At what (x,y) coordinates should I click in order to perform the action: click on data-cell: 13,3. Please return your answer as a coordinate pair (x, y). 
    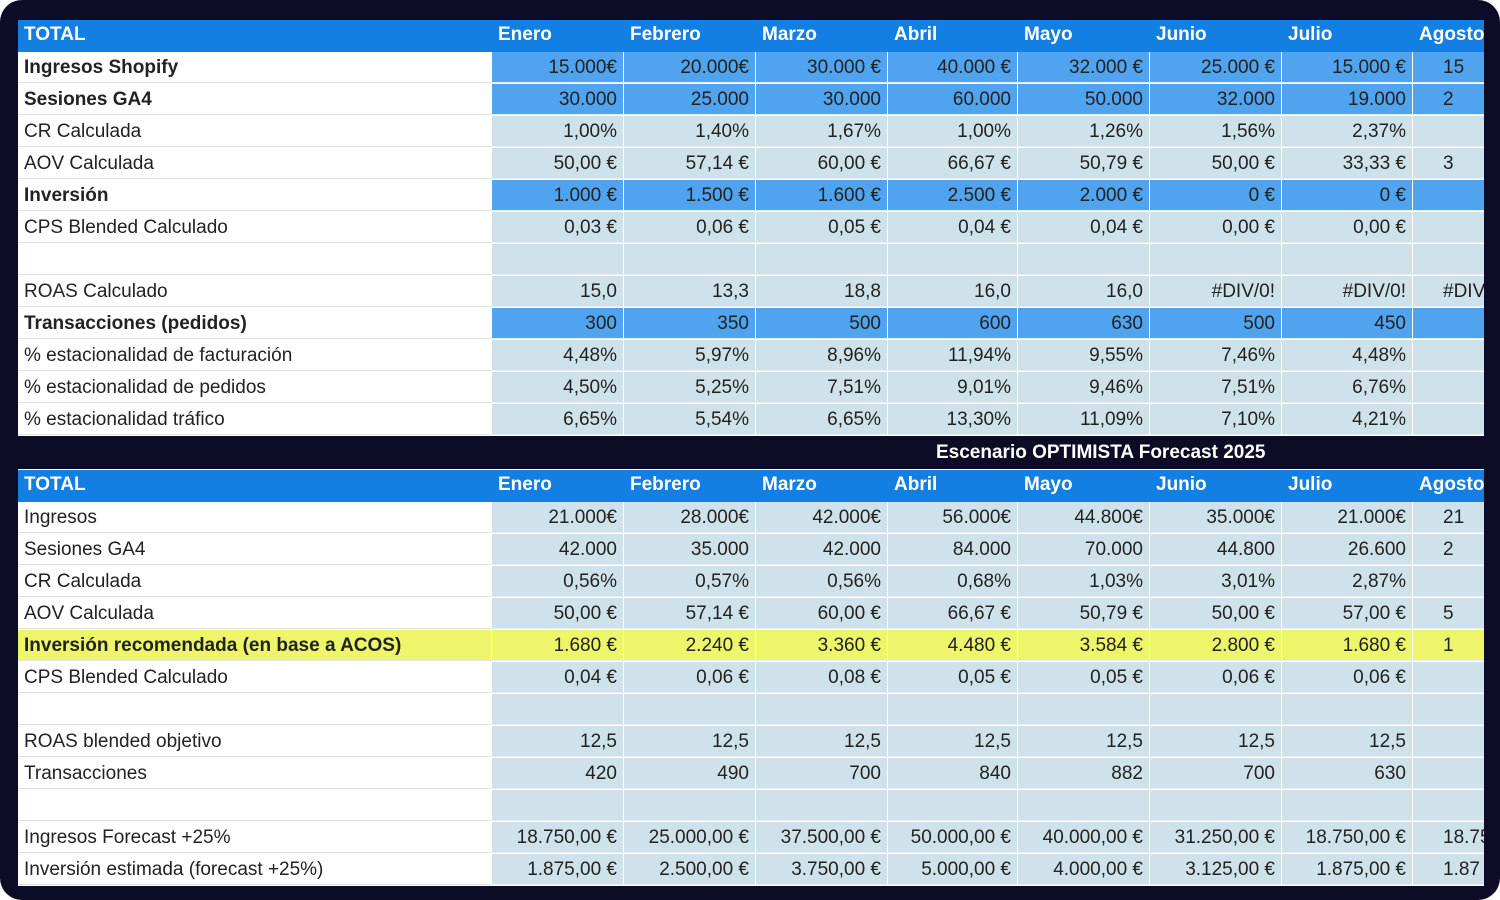
    Looking at the image, I should click on (690, 291).